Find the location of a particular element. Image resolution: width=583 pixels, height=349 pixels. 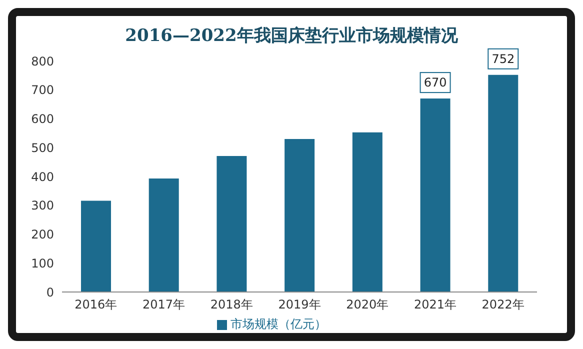

x-tick-label: 2016年 is located at coordinates (96, 305).